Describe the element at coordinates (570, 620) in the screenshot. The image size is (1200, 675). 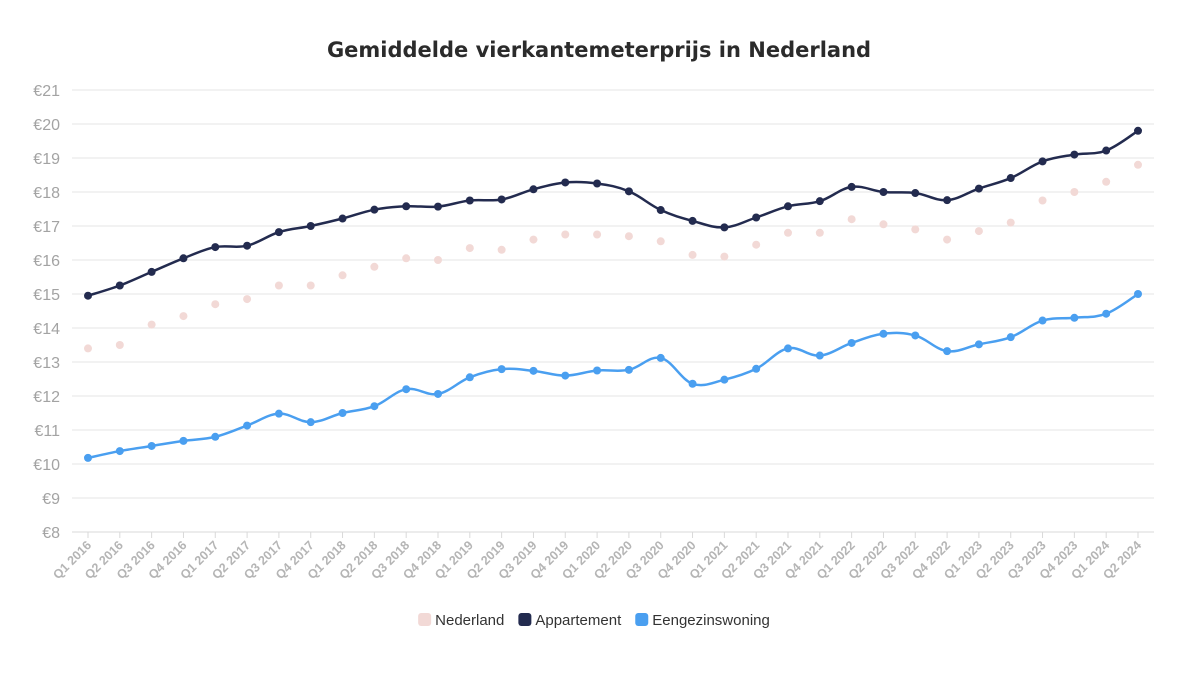
I see `legend-item-appartement: Appartement` at that location.